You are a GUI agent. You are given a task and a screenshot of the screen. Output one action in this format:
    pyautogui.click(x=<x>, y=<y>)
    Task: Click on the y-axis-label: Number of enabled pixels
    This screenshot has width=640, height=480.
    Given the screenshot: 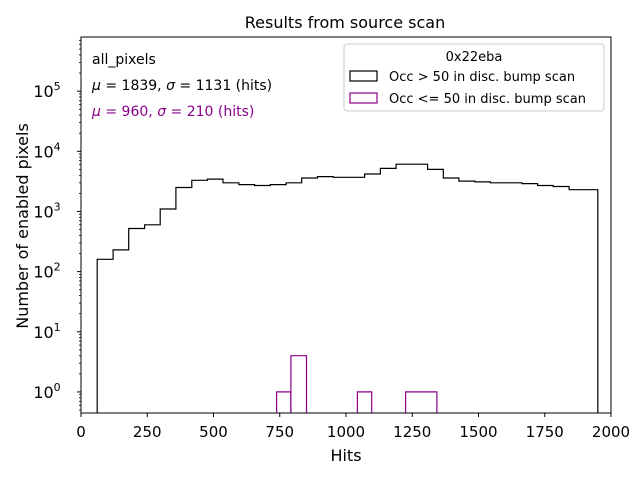 What is the action you would take?
    pyautogui.click(x=22, y=226)
    